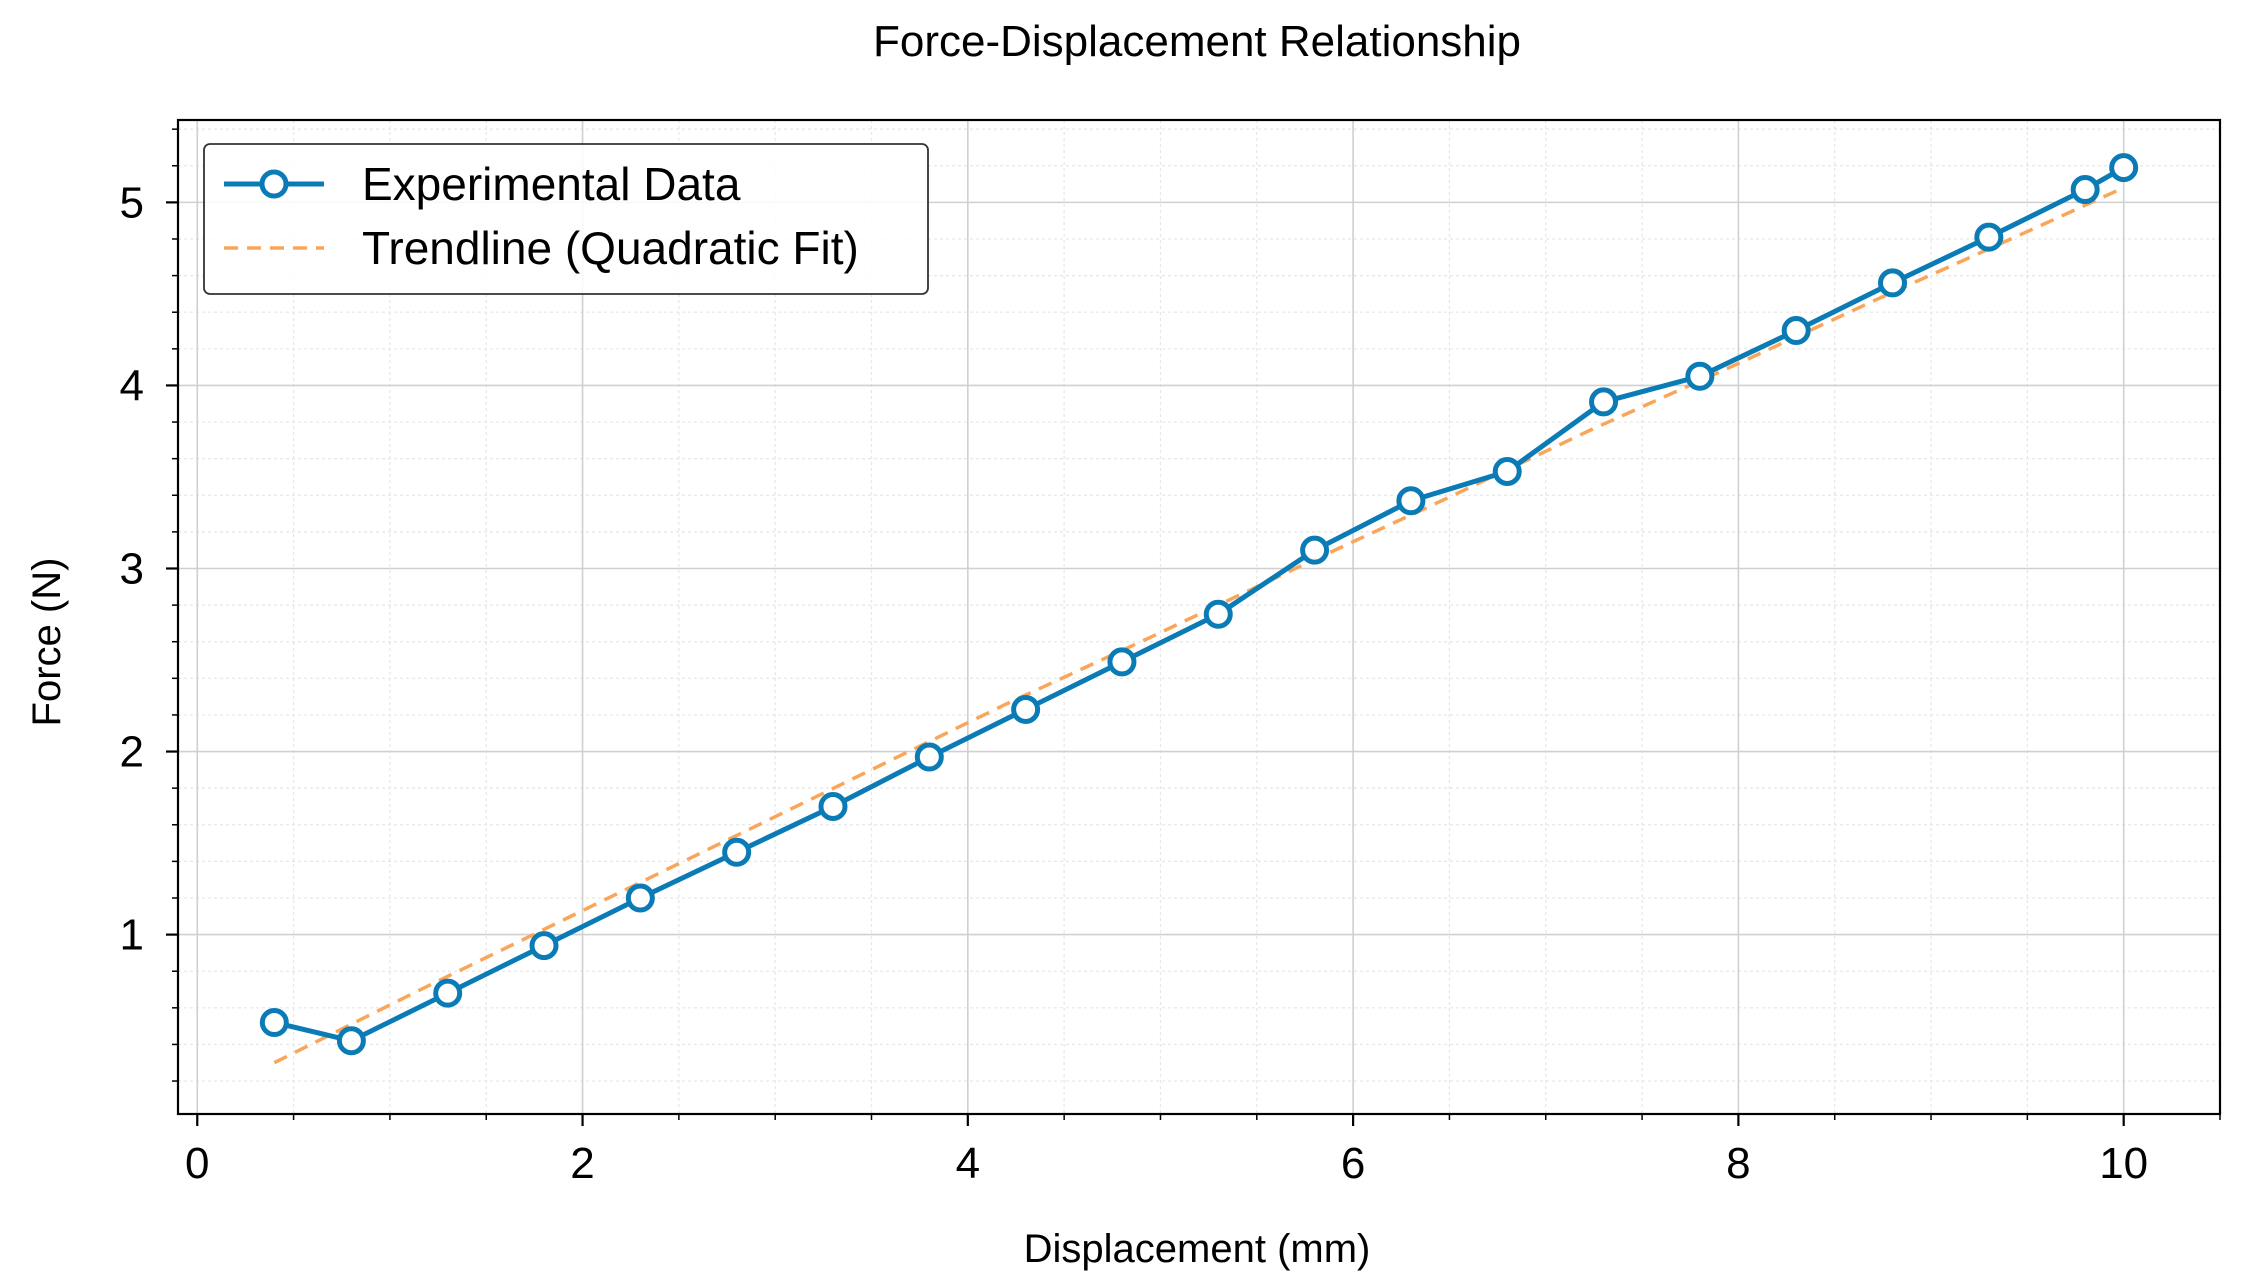  I want to click on legend-label-experimental: Experimental Data, so click(551, 184).